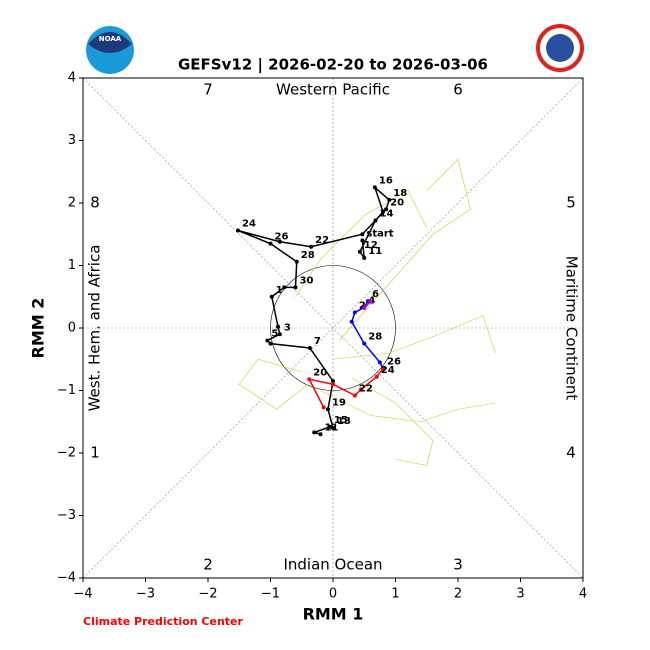  What do you see at coordinates (379, 234) in the screenshot?
I see `day-label: start` at bounding box center [379, 234].